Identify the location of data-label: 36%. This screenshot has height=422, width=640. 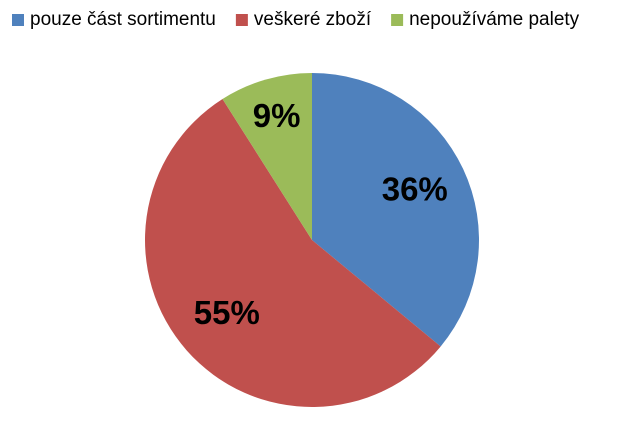
(415, 188).